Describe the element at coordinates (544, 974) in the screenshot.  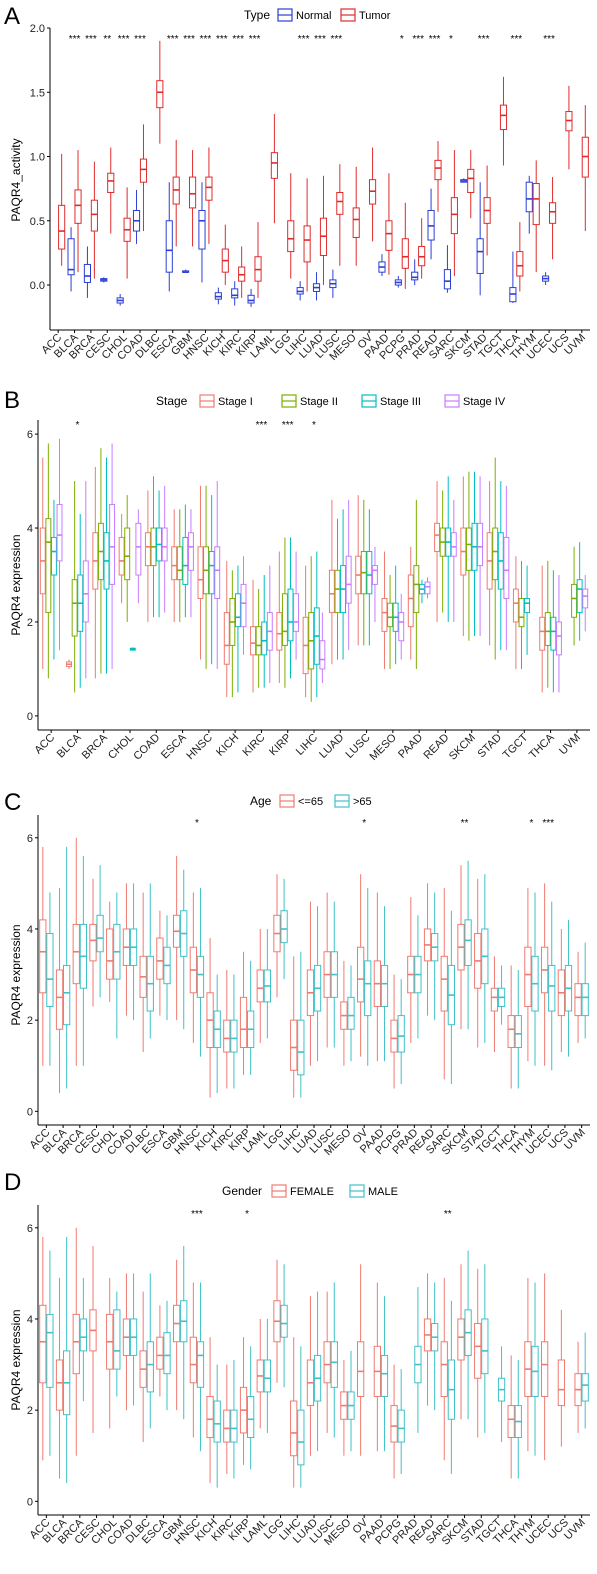
I see `box-ucec-le65` at that location.